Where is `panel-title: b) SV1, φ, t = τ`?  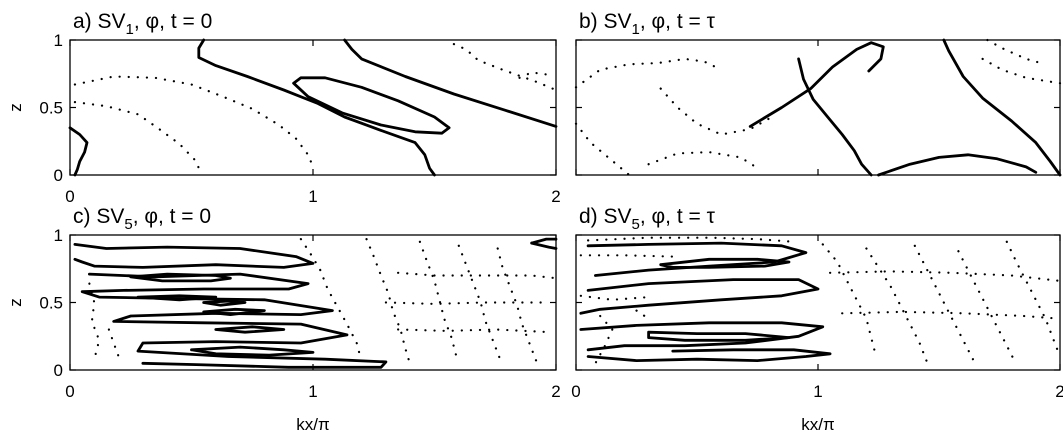 panel-title: b) SV1, φ, t = τ is located at coordinates (647, 24).